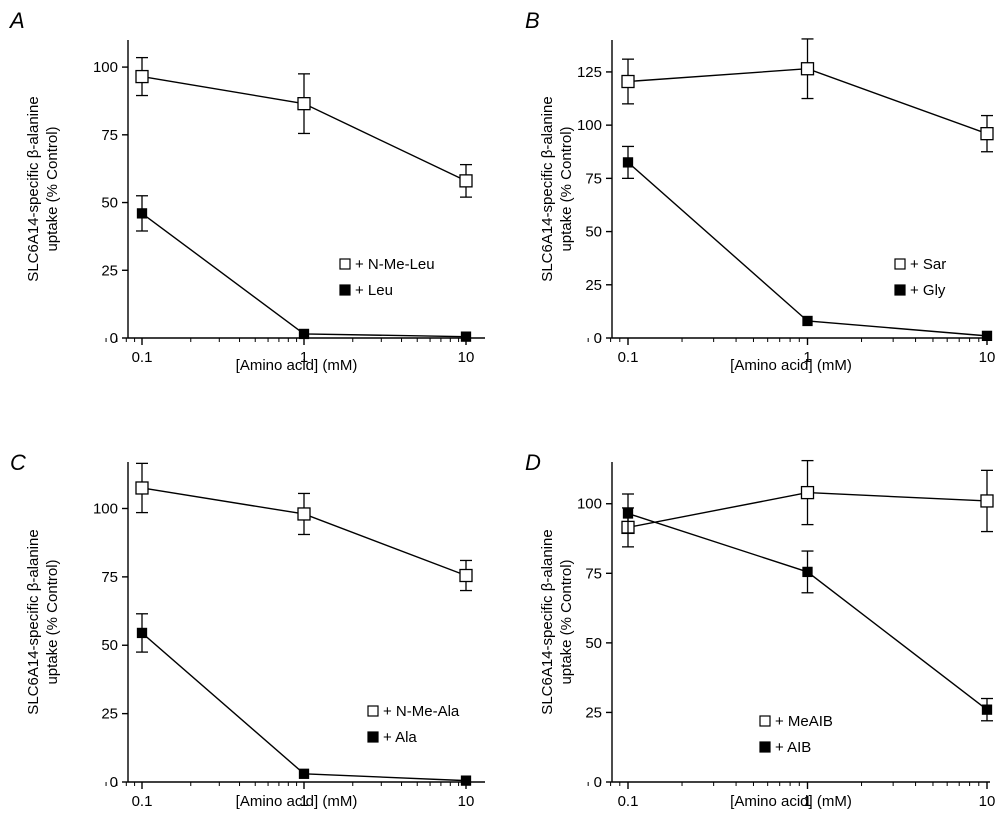 Image resolution: width=998 pixels, height=815 pixels. What do you see at coordinates (532, 20) in the screenshot?
I see `panel-letter: B` at bounding box center [532, 20].